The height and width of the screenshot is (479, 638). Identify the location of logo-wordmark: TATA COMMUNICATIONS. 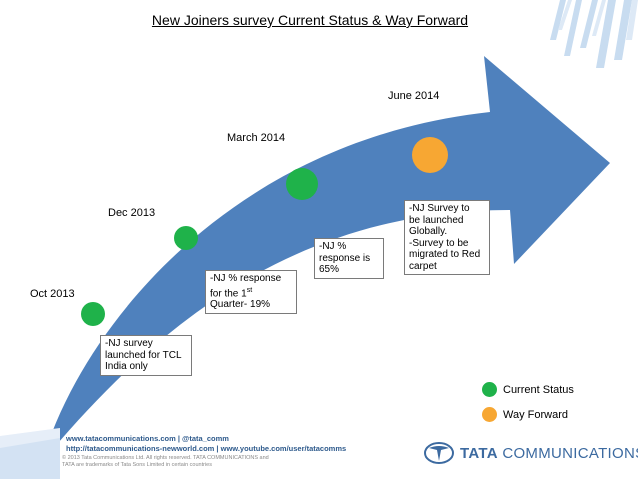
(549, 453).